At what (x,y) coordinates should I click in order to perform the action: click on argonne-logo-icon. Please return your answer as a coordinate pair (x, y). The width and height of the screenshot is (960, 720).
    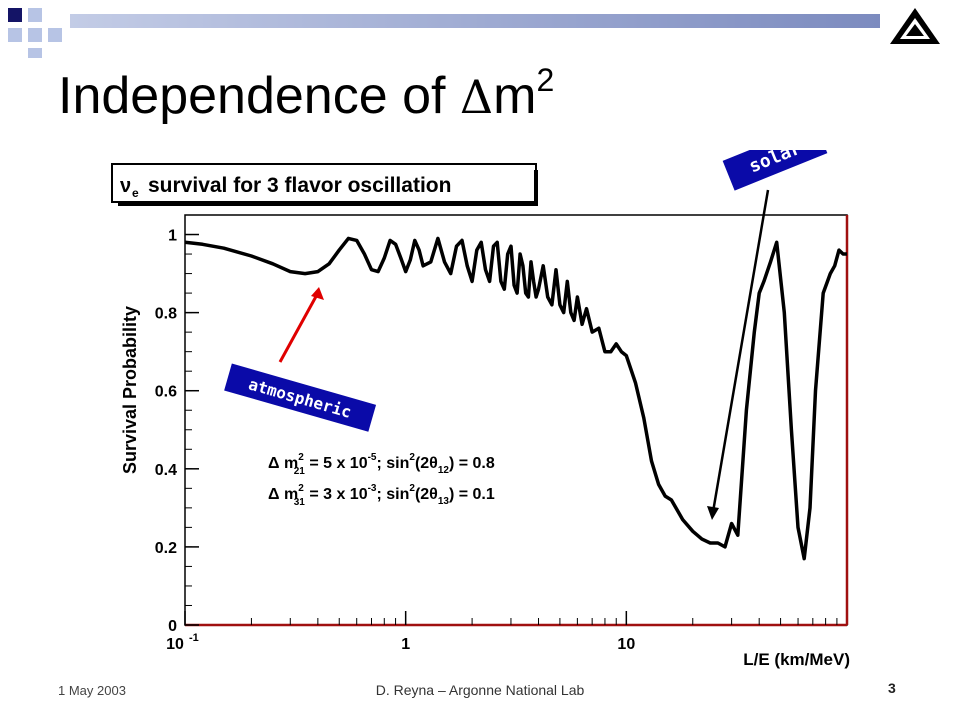
    Looking at the image, I should click on (915, 26).